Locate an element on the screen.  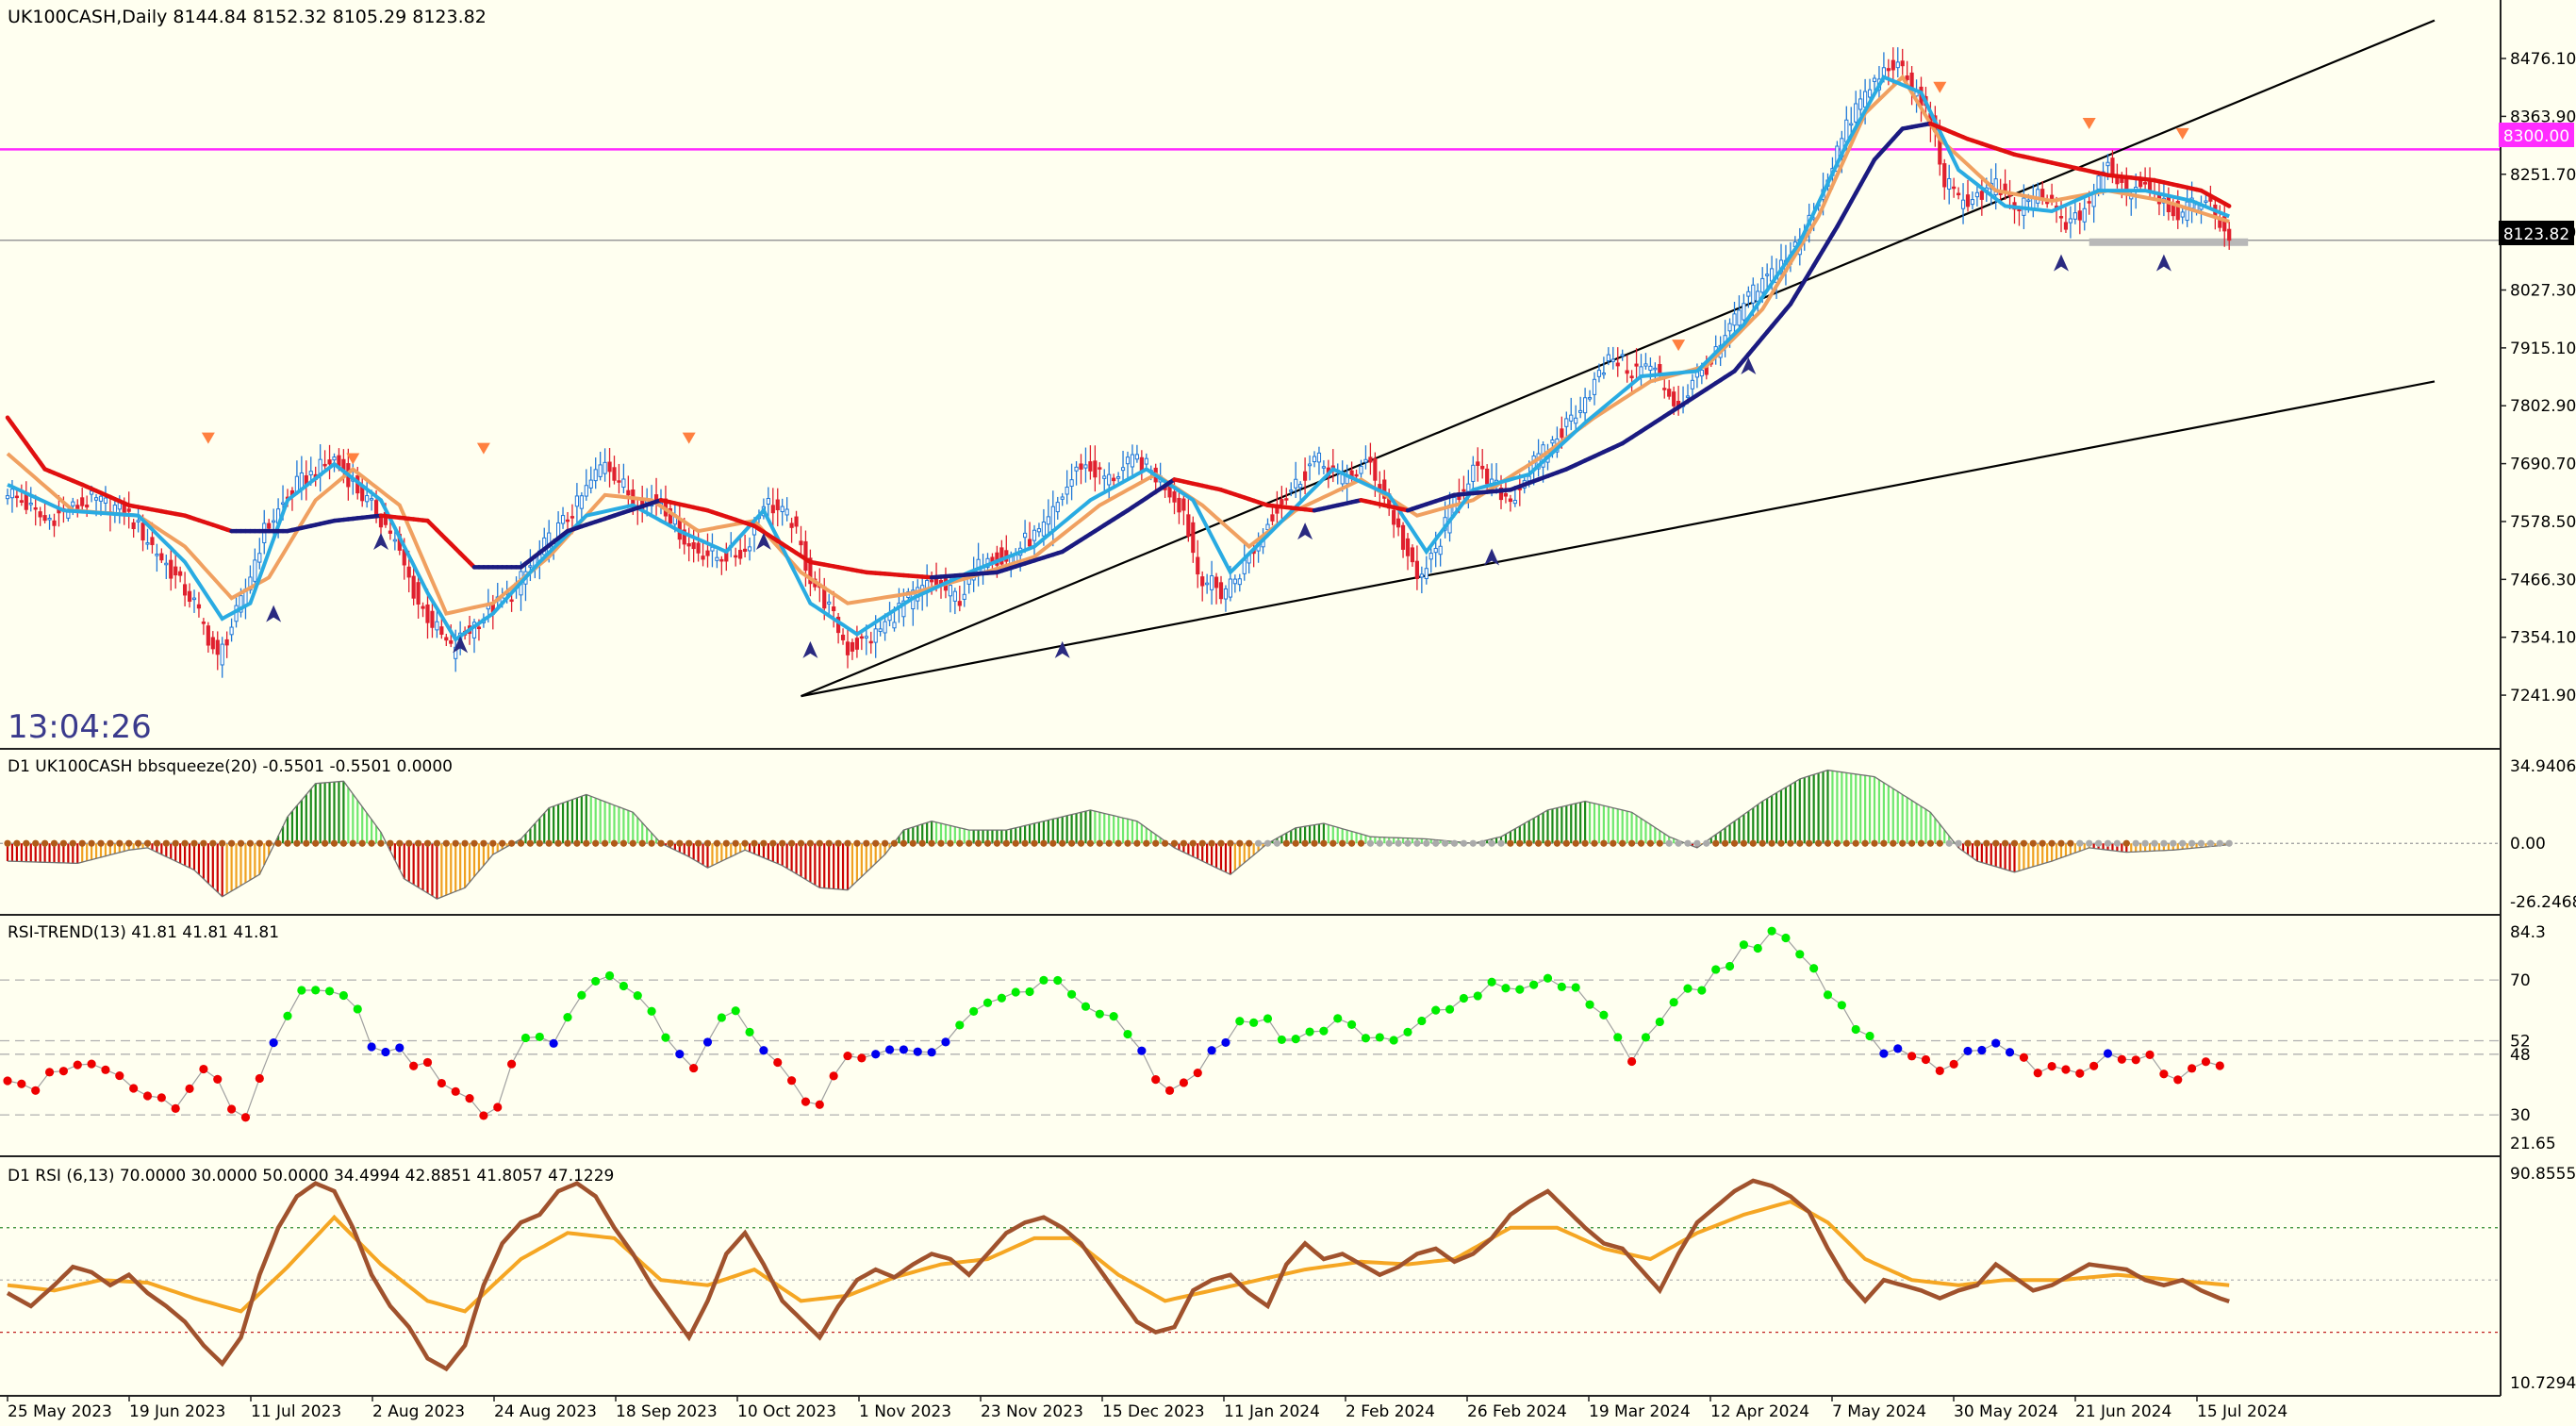
time-tick-label: 19 Mar 2024 is located at coordinates (1640, 1411).